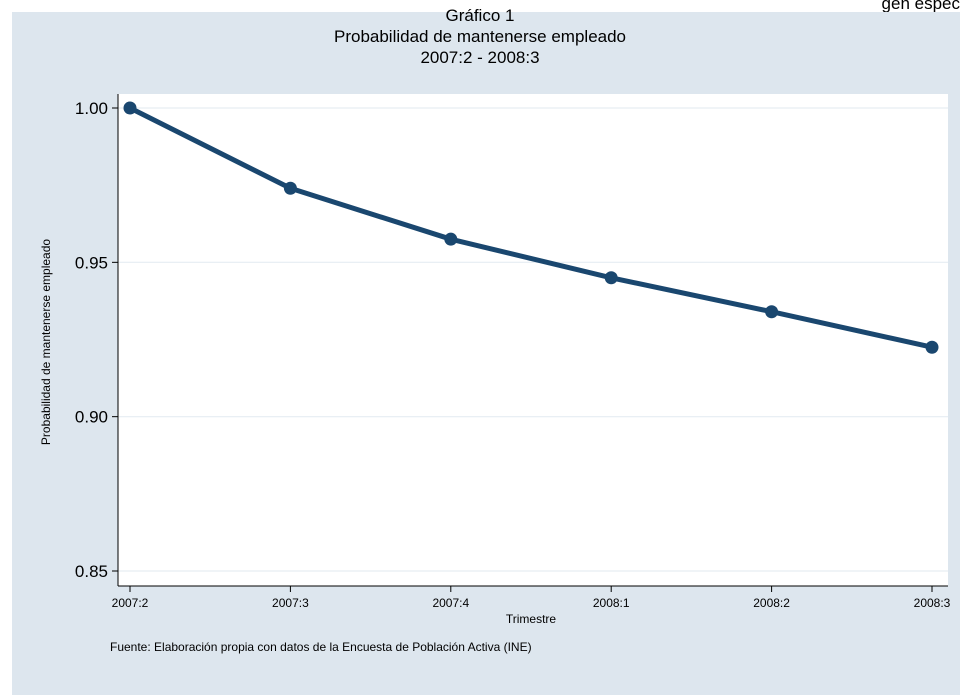 The image size is (960, 695). What do you see at coordinates (480, 15) in the screenshot?
I see `chart-title: Gráfico 1` at bounding box center [480, 15].